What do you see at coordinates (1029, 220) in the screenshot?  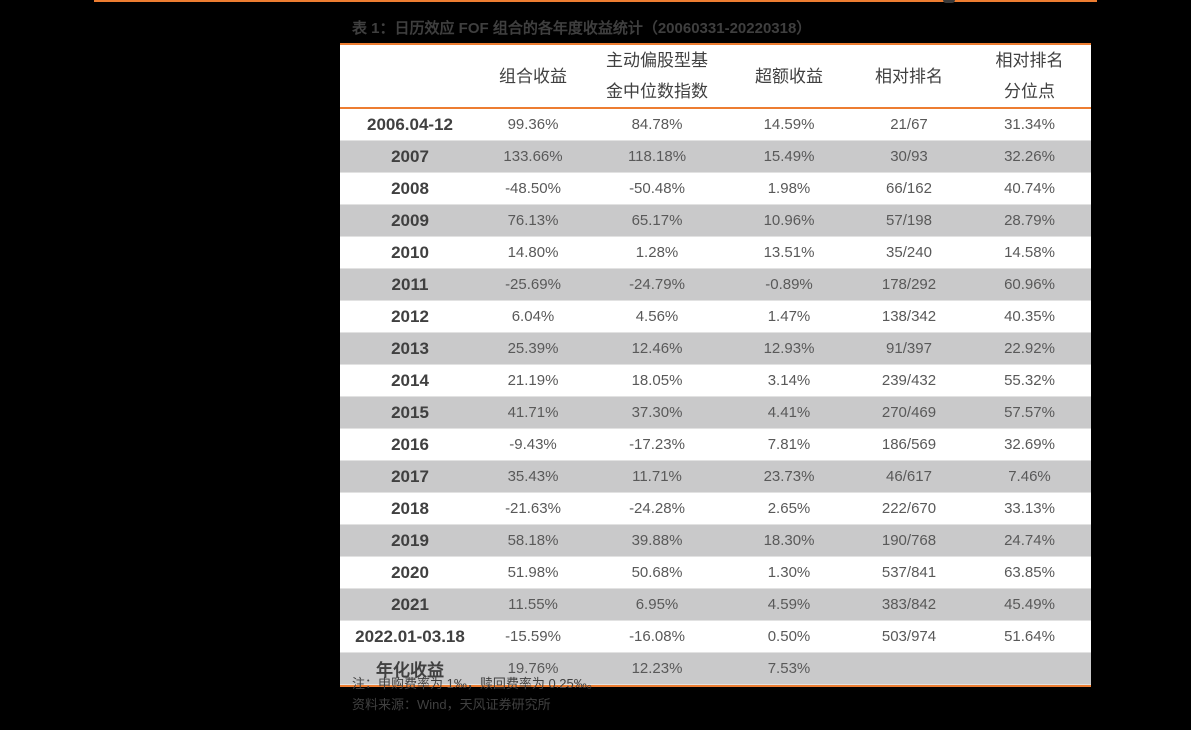 I see `cell-rank-percentile: 28.79%` at bounding box center [1029, 220].